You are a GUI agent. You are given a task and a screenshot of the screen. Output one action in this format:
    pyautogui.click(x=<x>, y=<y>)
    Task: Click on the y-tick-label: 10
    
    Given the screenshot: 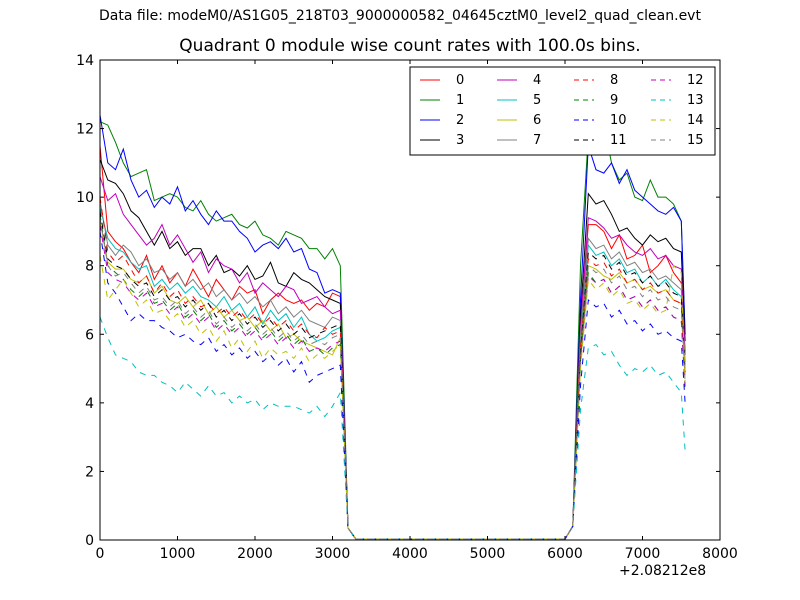 What is the action you would take?
    pyautogui.click(x=85, y=198)
    